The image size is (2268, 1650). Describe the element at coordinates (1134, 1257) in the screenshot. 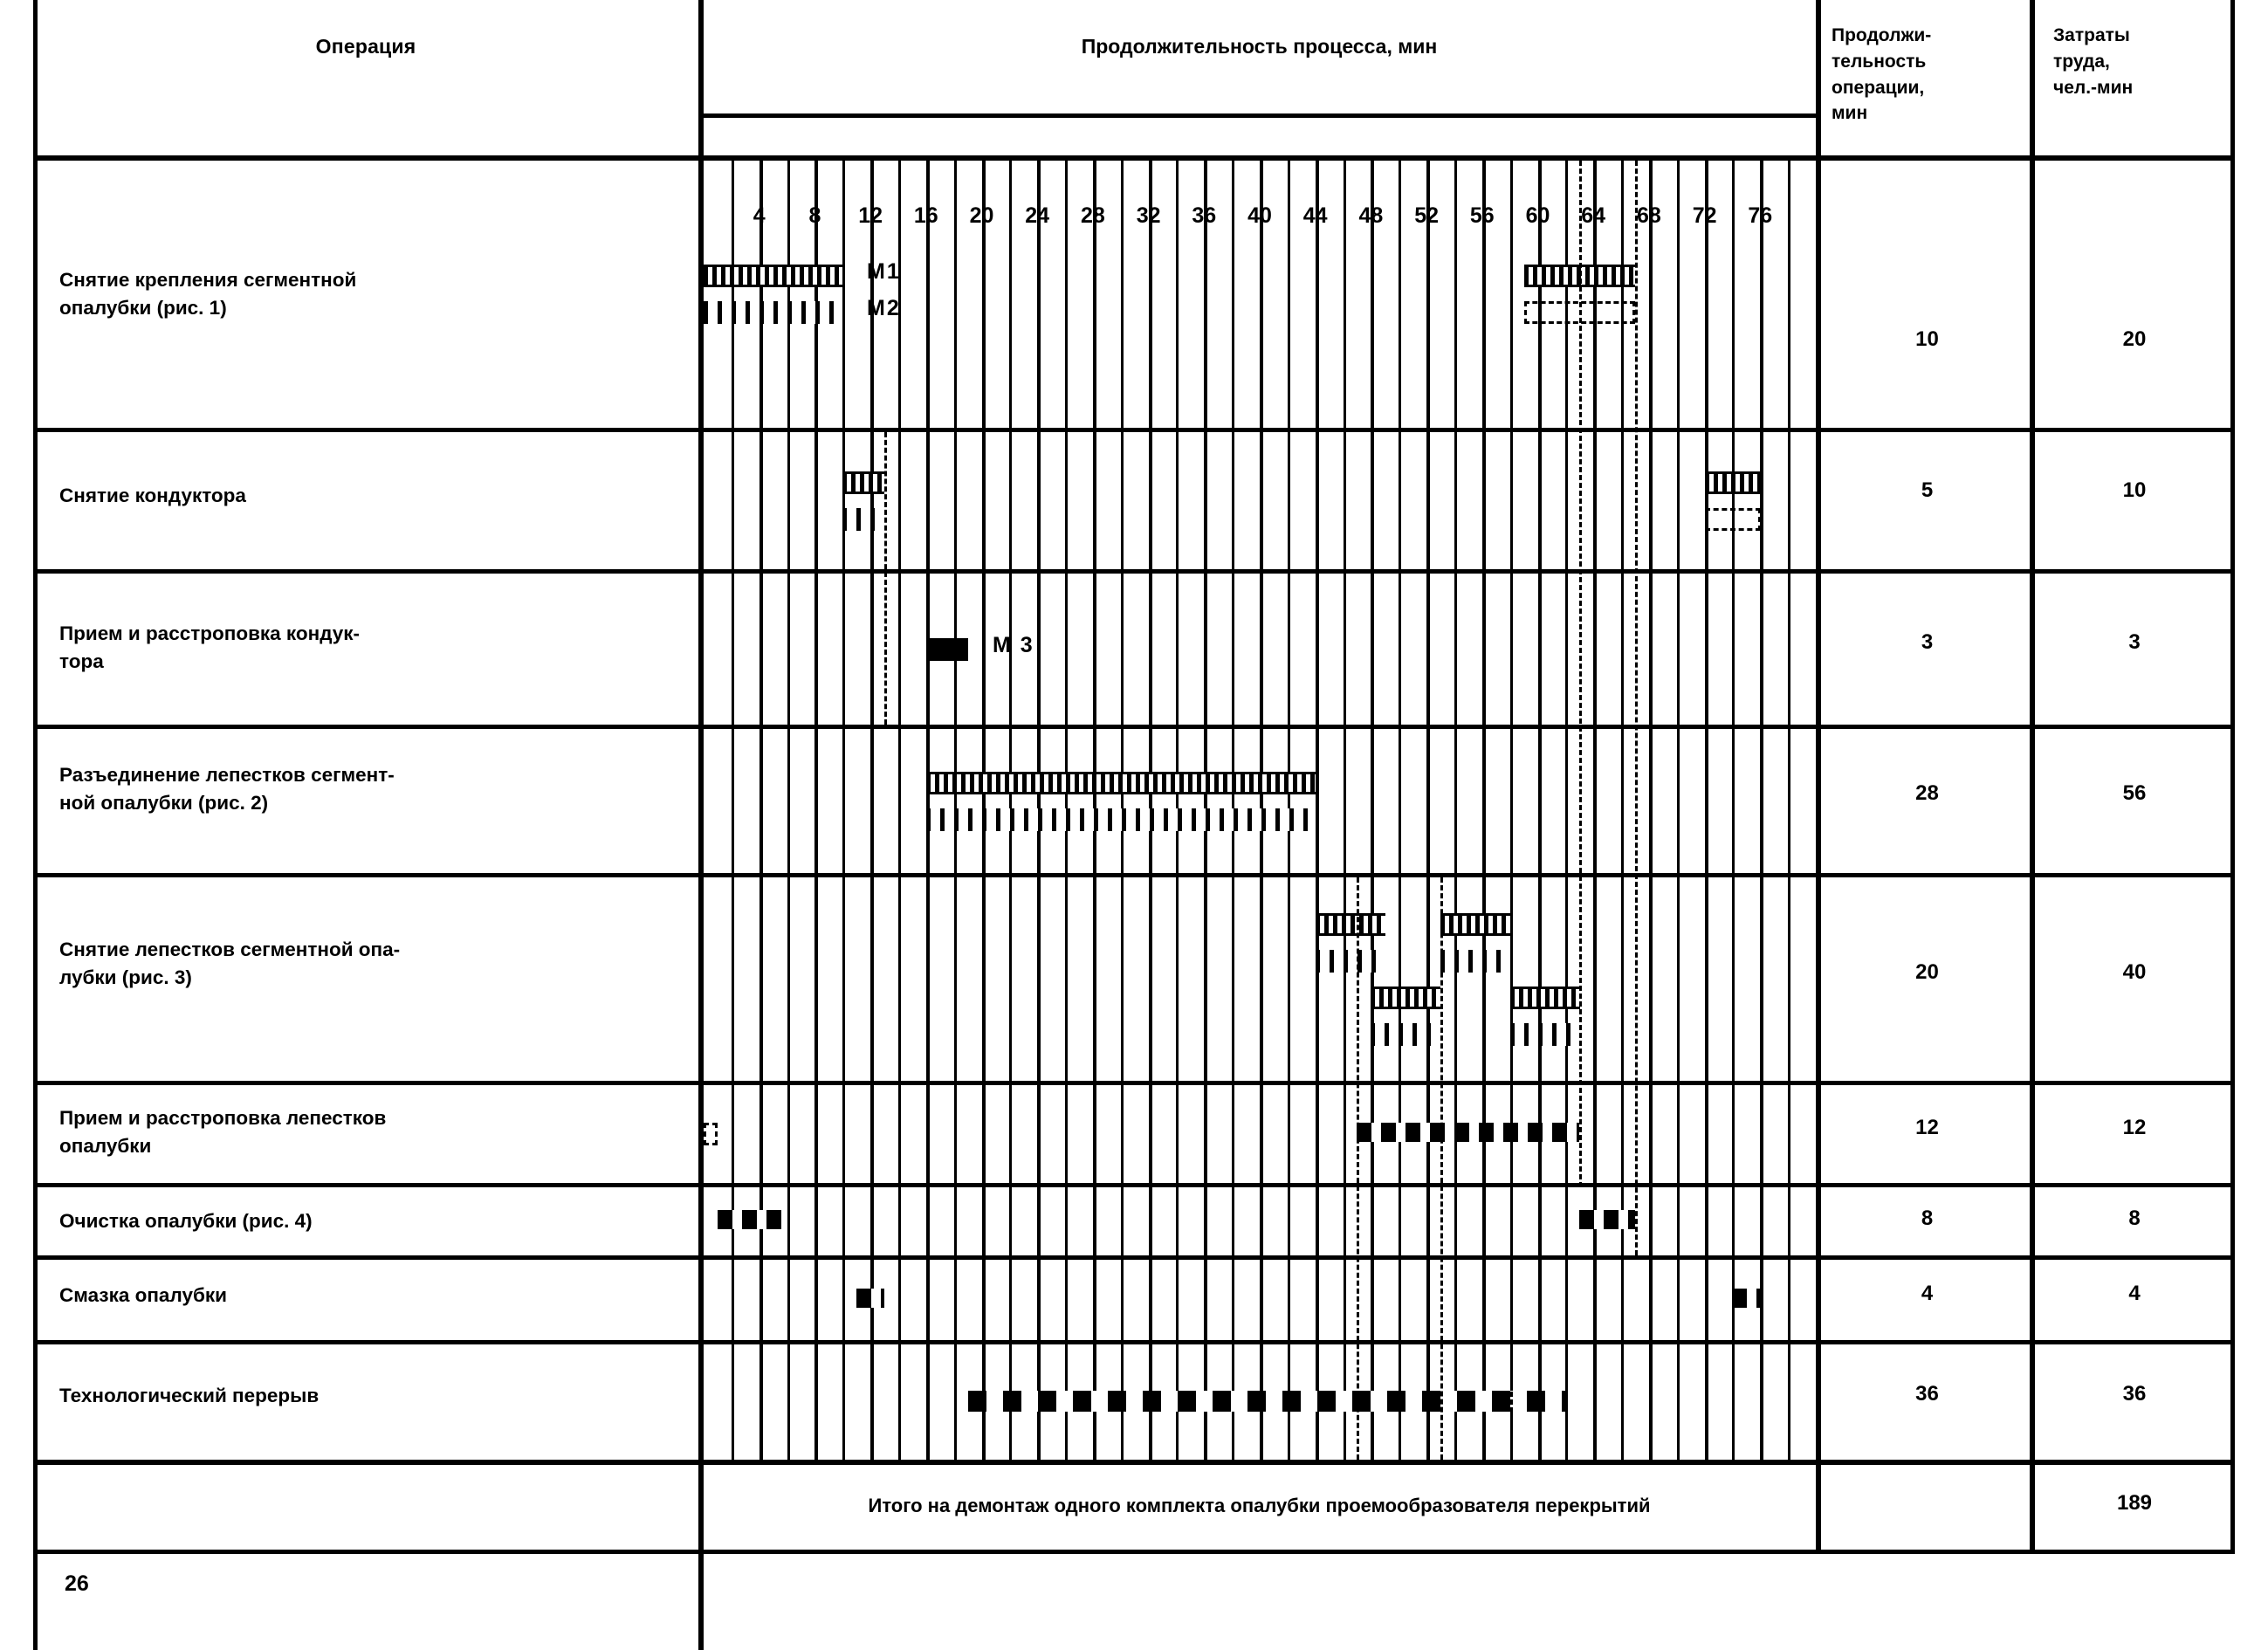

I see `rule-row7-bottom` at that location.